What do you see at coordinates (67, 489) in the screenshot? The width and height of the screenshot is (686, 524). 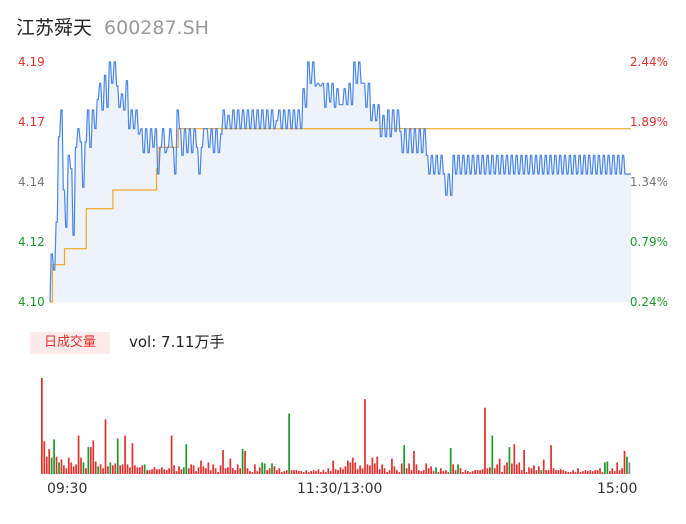 I see `time-tick-label: 09:30` at bounding box center [67, 489].